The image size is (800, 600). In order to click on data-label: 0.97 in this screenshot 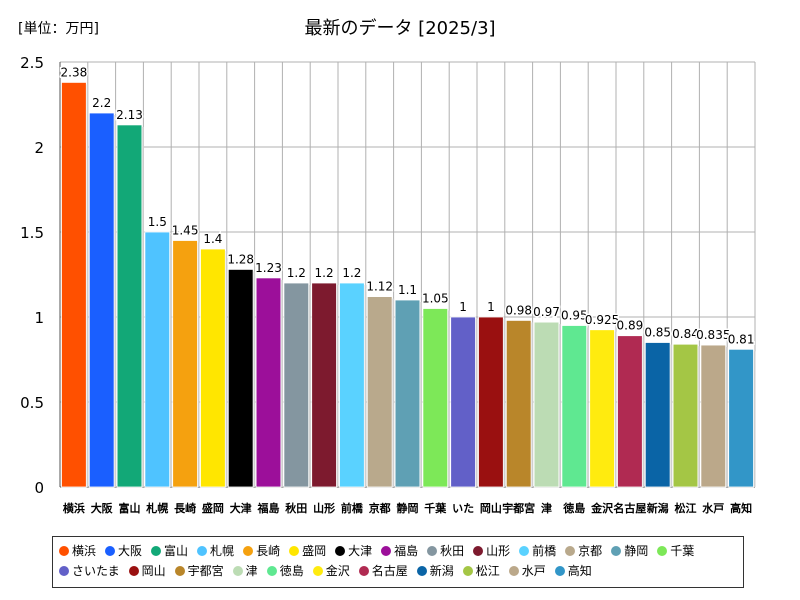, I will do `click(546, 312)`.